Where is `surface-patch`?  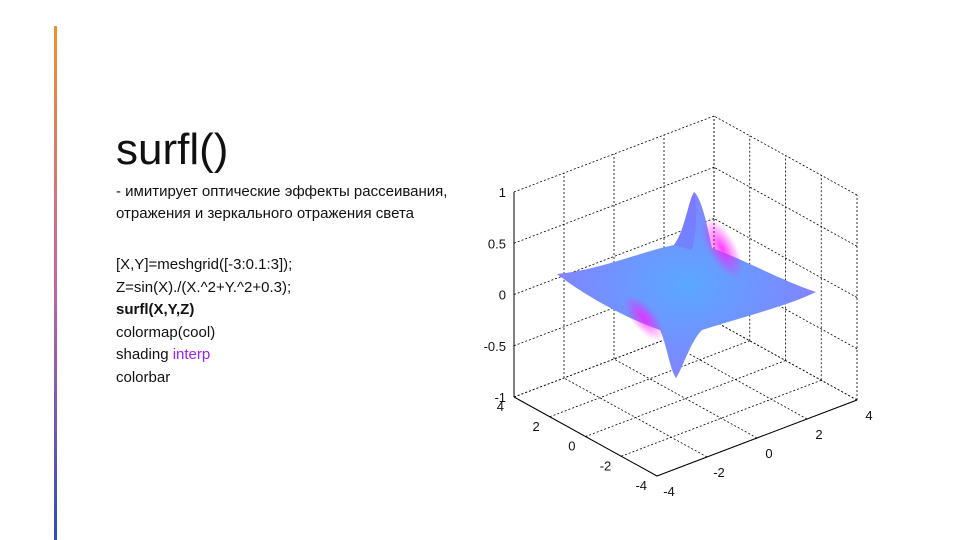
surface-patch is located at coordinates (686, 285).